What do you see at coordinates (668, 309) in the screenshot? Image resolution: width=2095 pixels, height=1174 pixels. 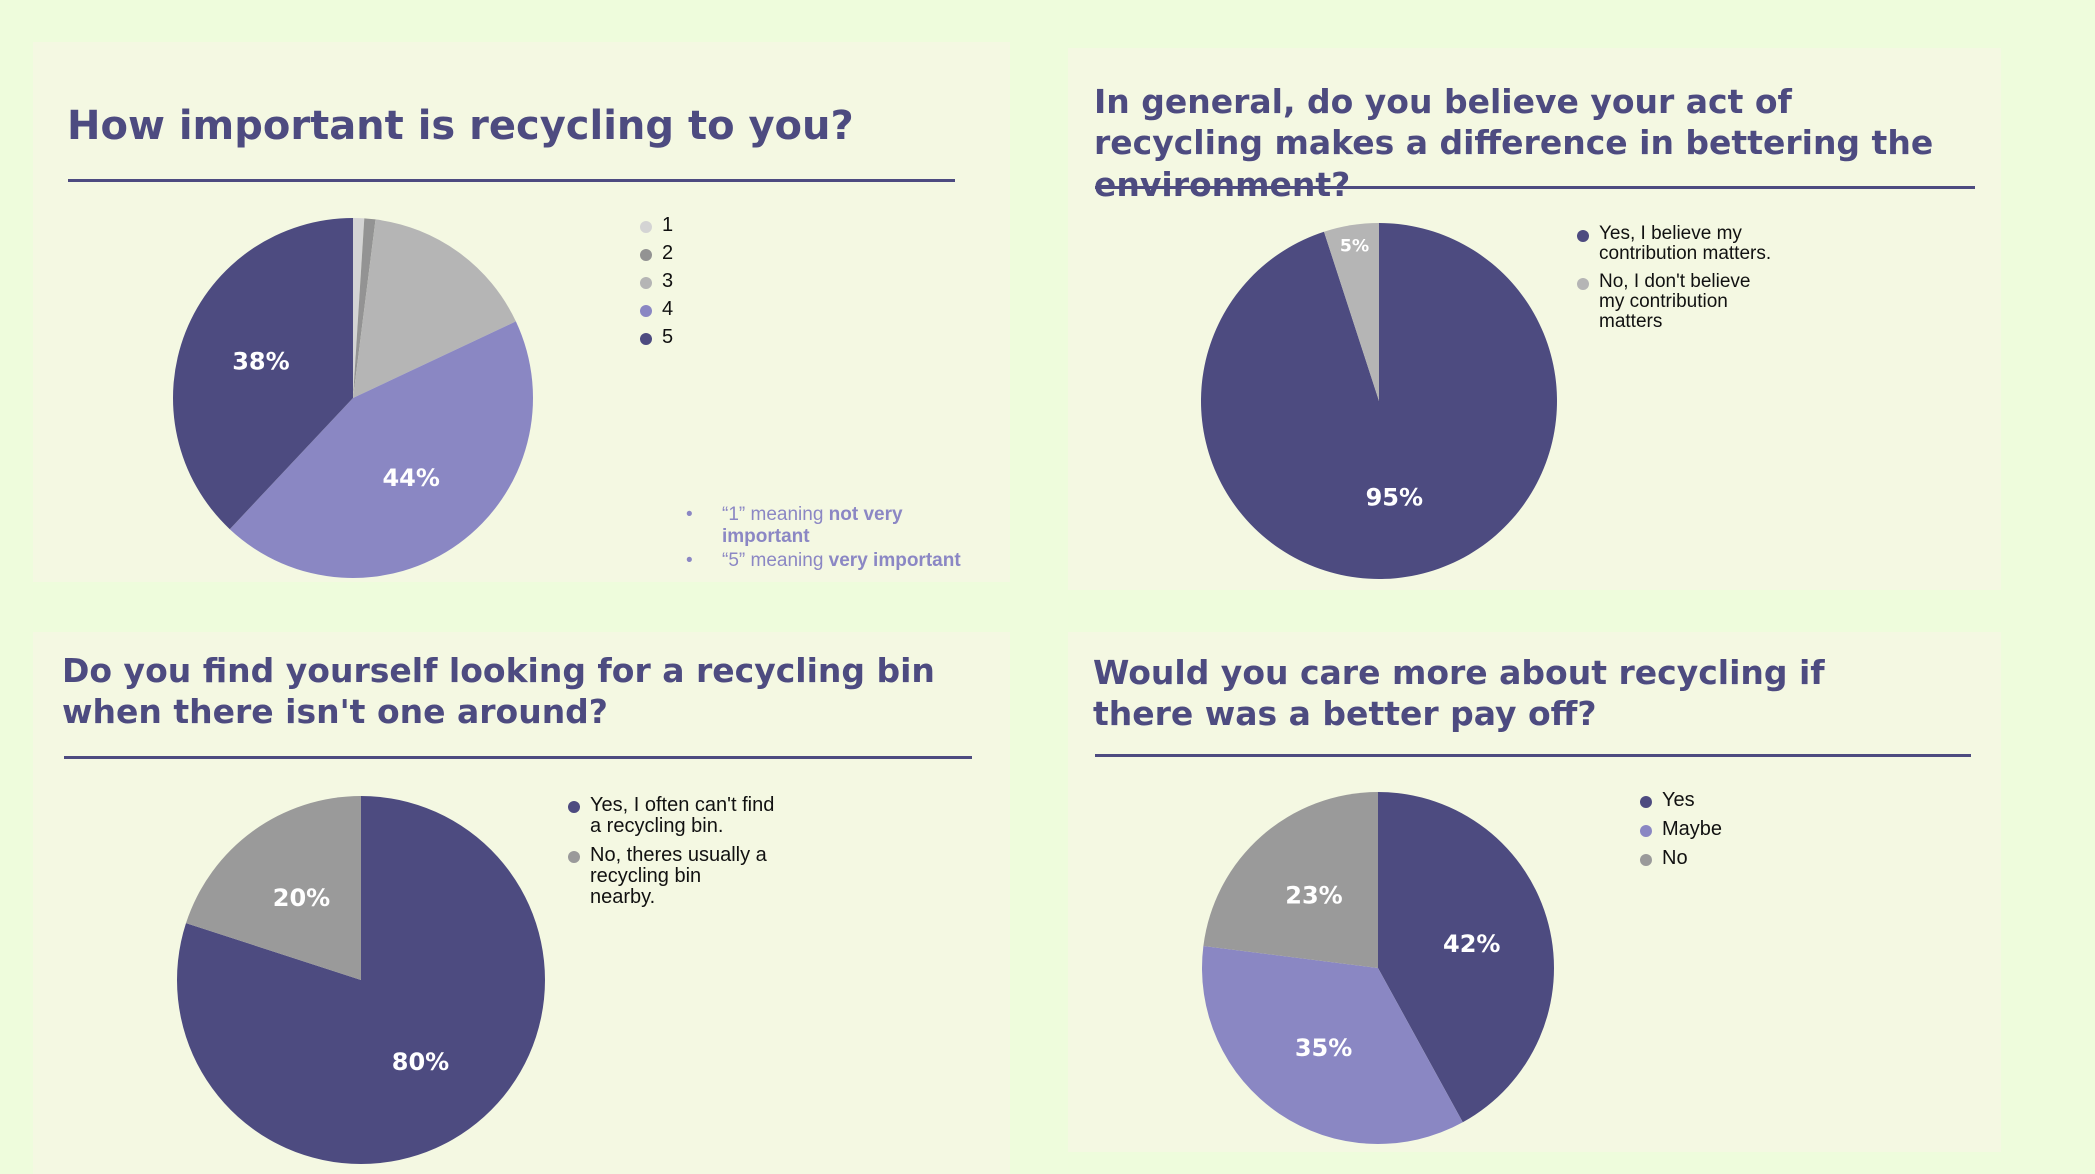 I see `legend-label: 4` at bounding box center [668, 309].